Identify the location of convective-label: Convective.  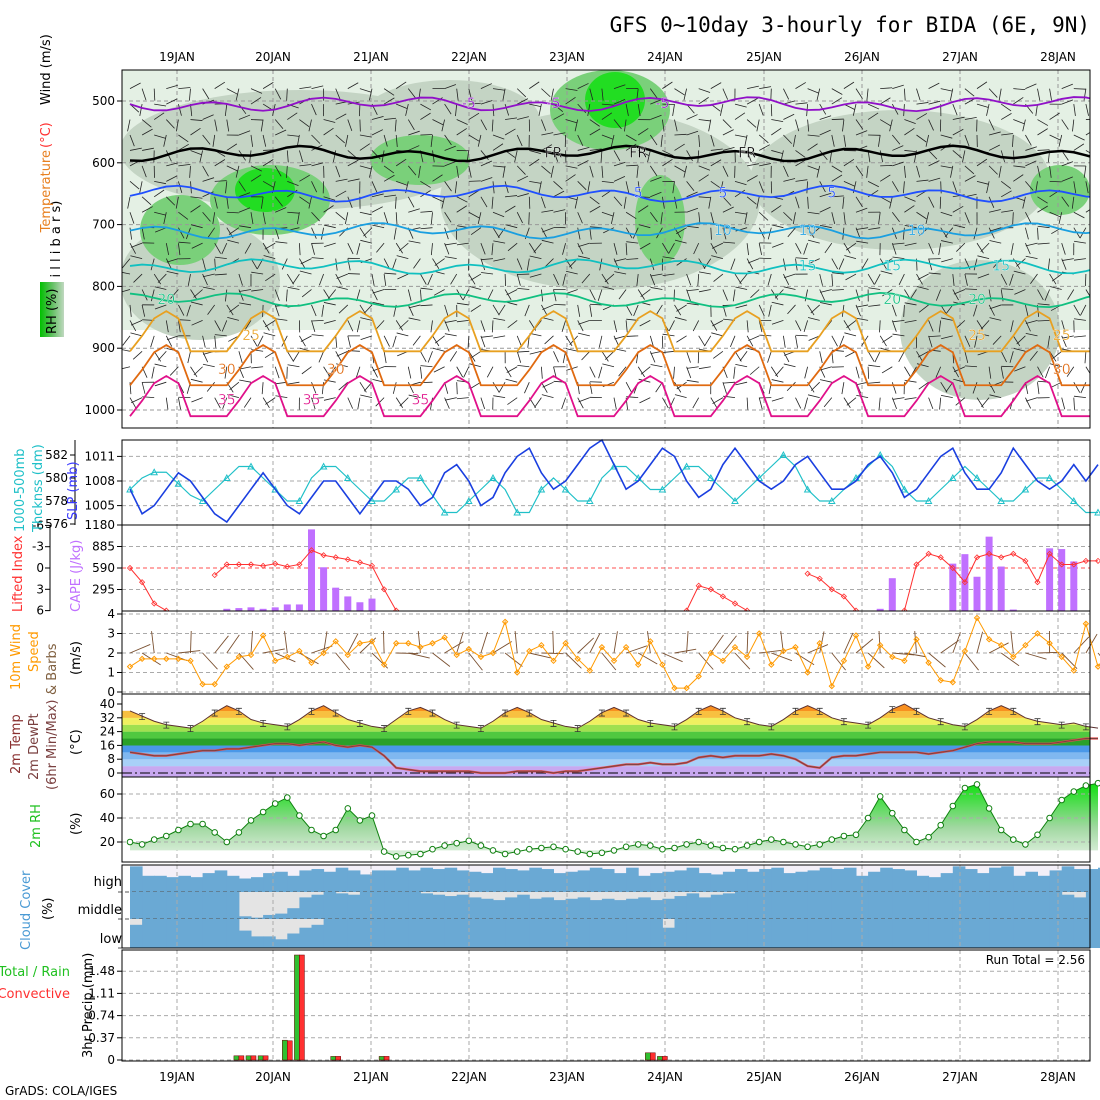
(35, 994).